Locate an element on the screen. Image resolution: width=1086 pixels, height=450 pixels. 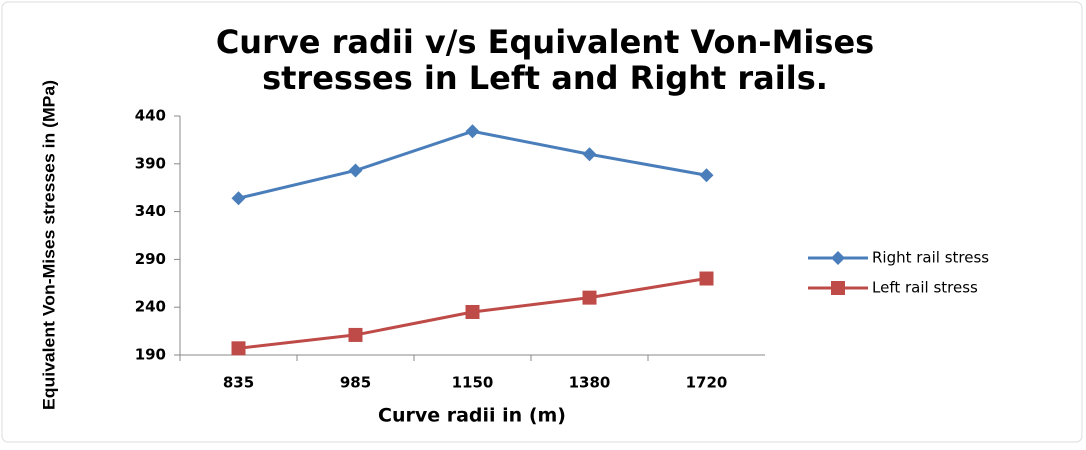
x-tick-label: 985 is located at coordinates (355, 383).